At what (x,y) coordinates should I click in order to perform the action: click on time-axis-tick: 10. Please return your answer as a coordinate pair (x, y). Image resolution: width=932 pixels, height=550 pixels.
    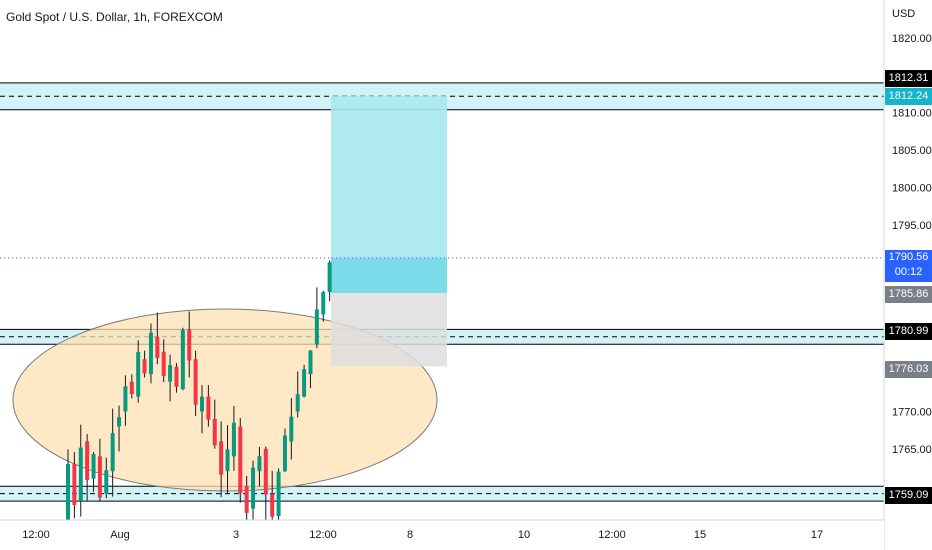
    Looking at the image, I should click on (524, 535).